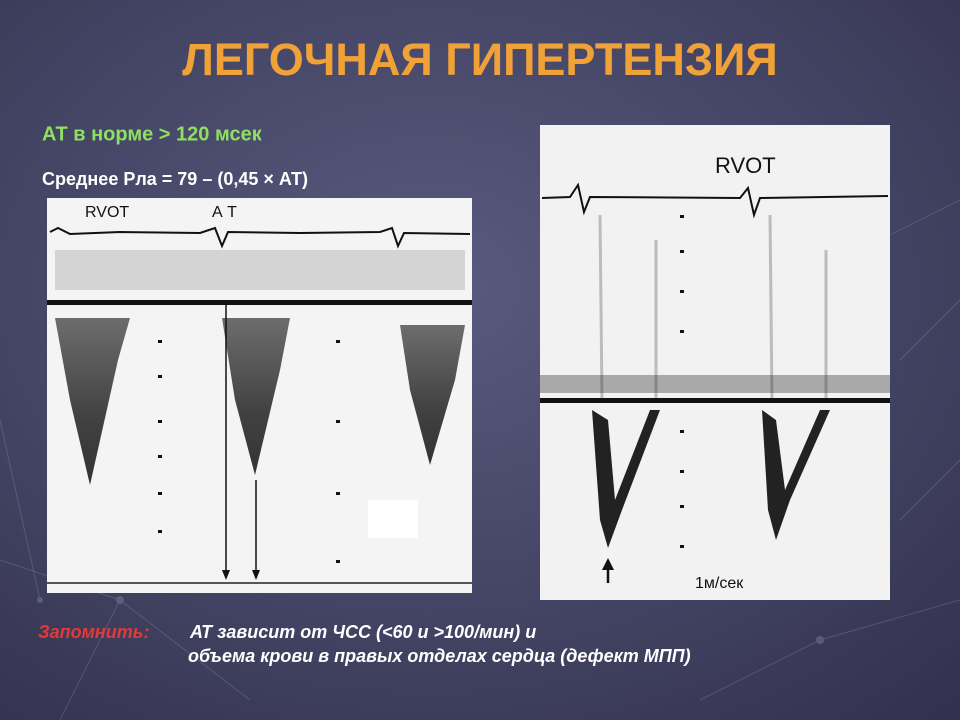 This screenshot has width=960, height=720. Describe the element at coordinates (479, 59) in the screenshot. I see `title: ЛЕГОЧНАЯ ГИПЕРТЕНЗИЯ` at that location.